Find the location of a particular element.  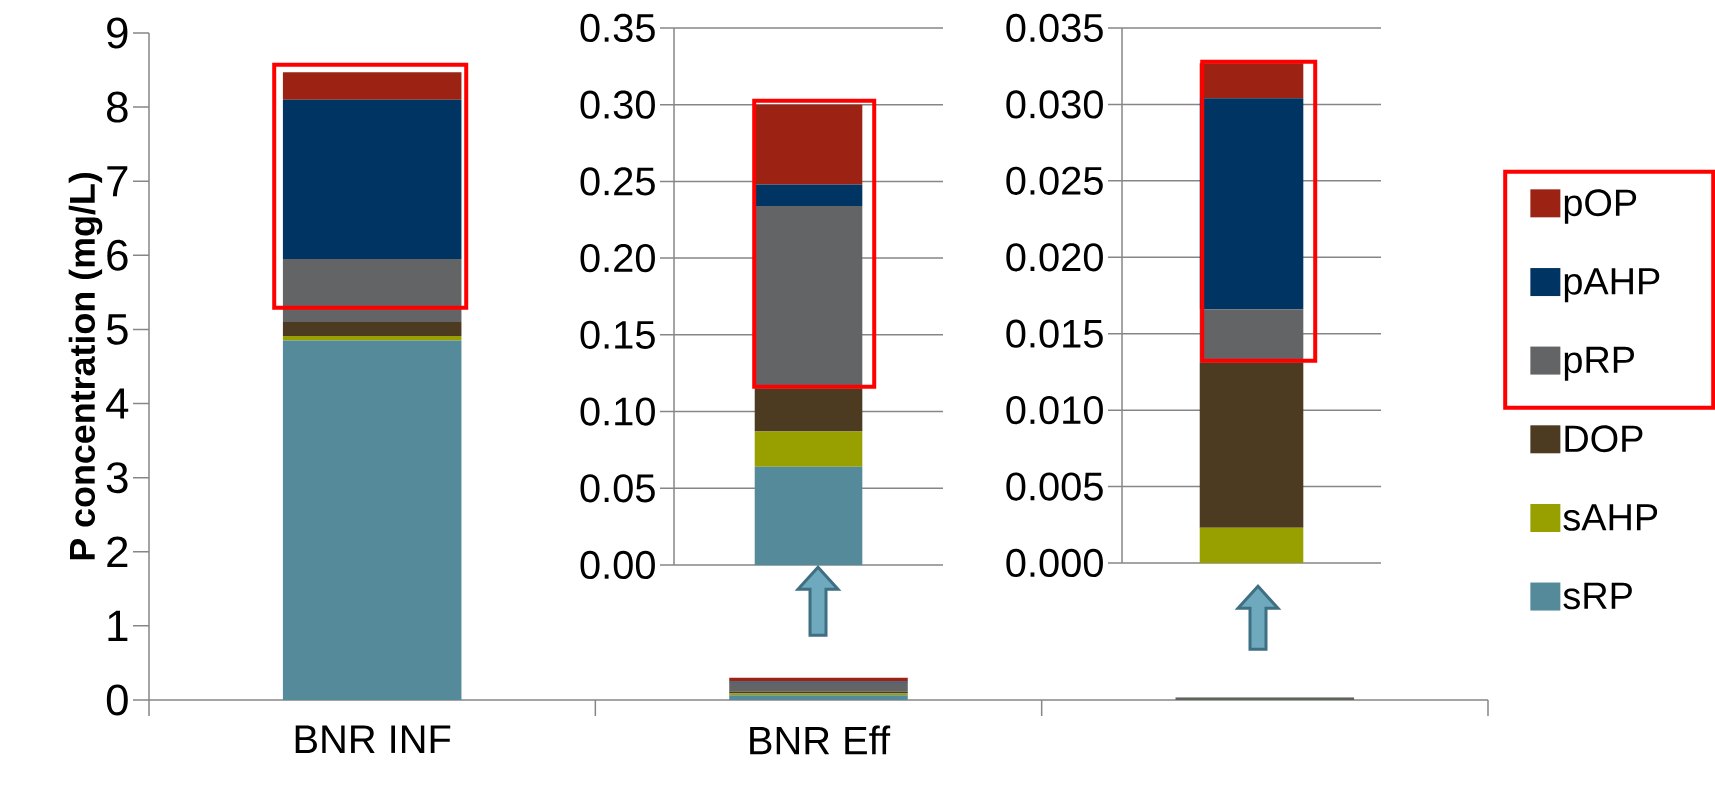

y-tick-label: 0.00 is located at coordinates (617, 565).